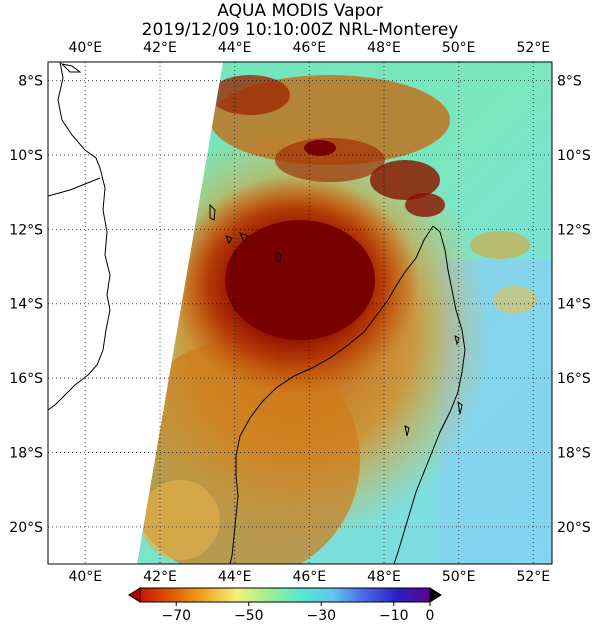 Image resolution: width=600 pixels, height=625 pixels. Describe the element at coordinates (176, 616) in the screenshot. I see `colorbar-tick-label: −70` at that location.